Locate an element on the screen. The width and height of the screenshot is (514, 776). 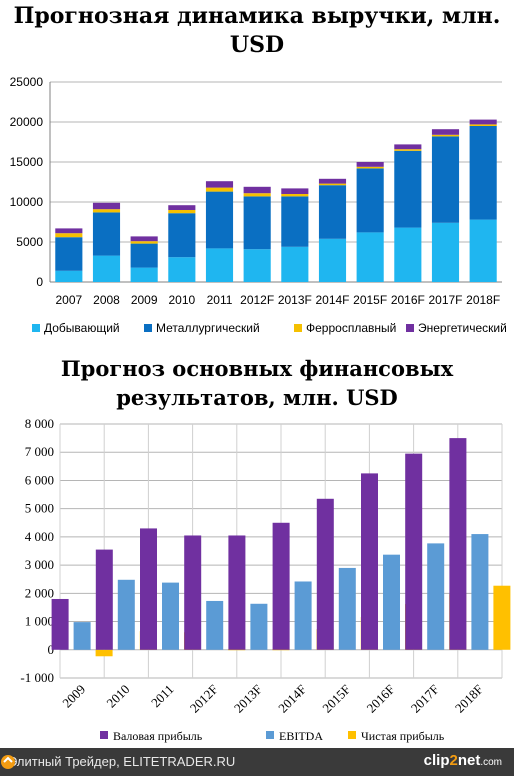
y-tick-label: 8 000 is located at coordinates (39, 423).